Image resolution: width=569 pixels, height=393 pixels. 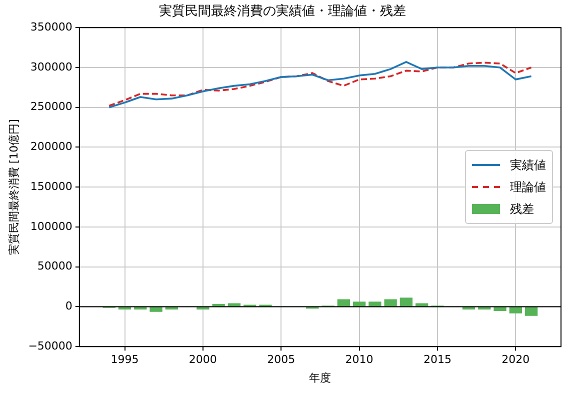 What do you see at coordinates (51, 147) in the screenshot?
I see `y-tick-label: 200000` at bounding box center [51, 147].